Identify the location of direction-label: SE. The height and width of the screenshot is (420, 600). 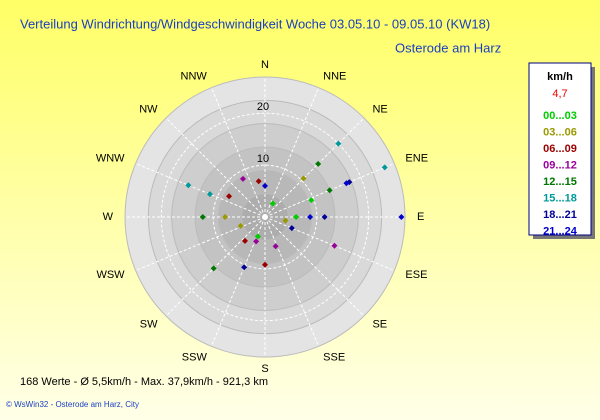
(379, 324).